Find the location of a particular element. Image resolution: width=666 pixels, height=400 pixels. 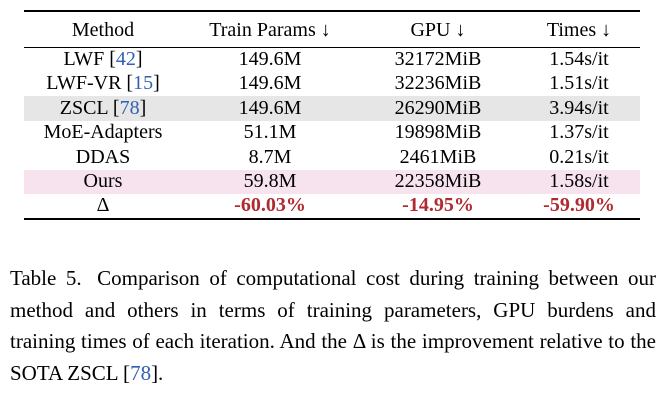

table-row: DDAS 8.7M 2461MiB 0.21s/it is located at coordinates (332, 157).